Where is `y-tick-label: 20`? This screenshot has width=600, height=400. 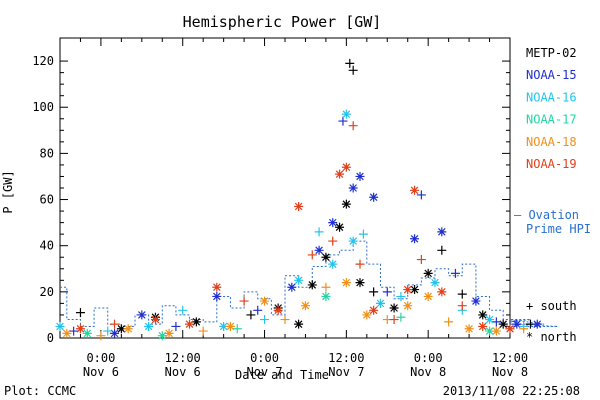 y-tick-label: 20 is located at coordinates (47, 292).